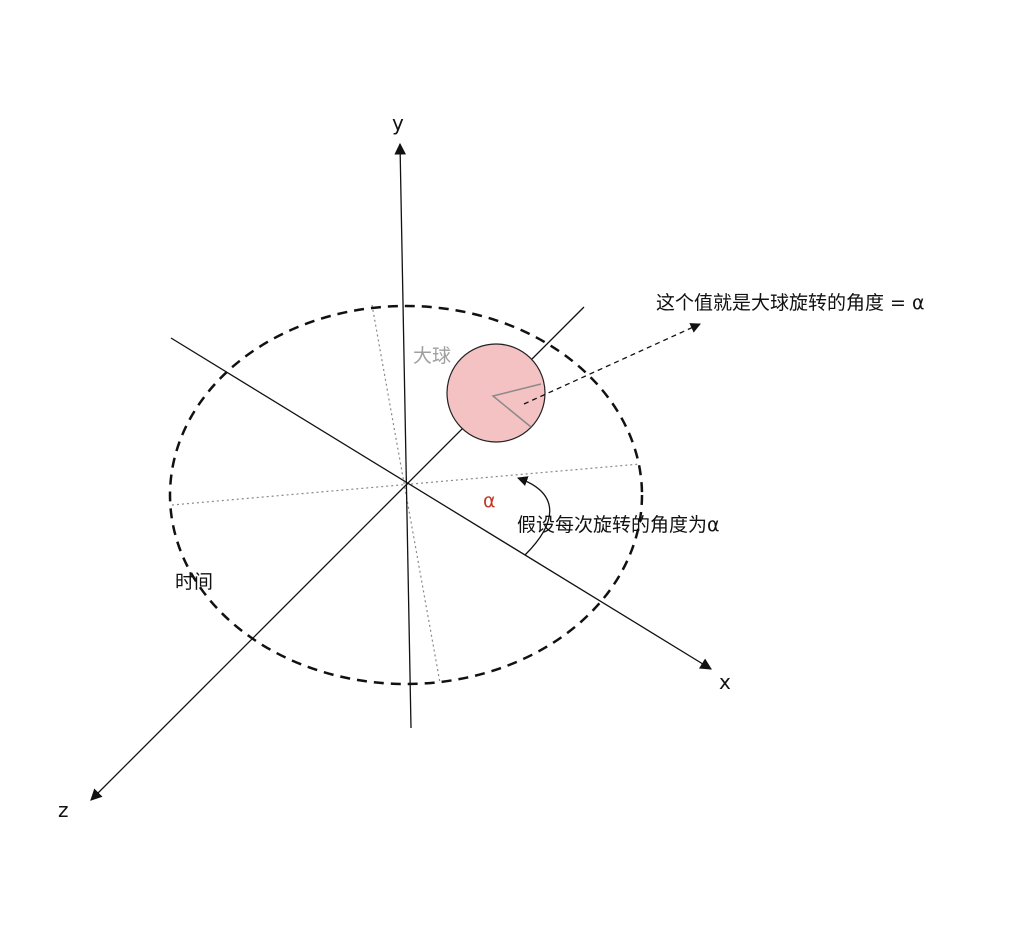 The width and height of the screenshot is (1030, 940). What do you see at coordinates (398, 123) in the screenshot?
I see `y-axis-label: y` at bounding box center [398, 123].